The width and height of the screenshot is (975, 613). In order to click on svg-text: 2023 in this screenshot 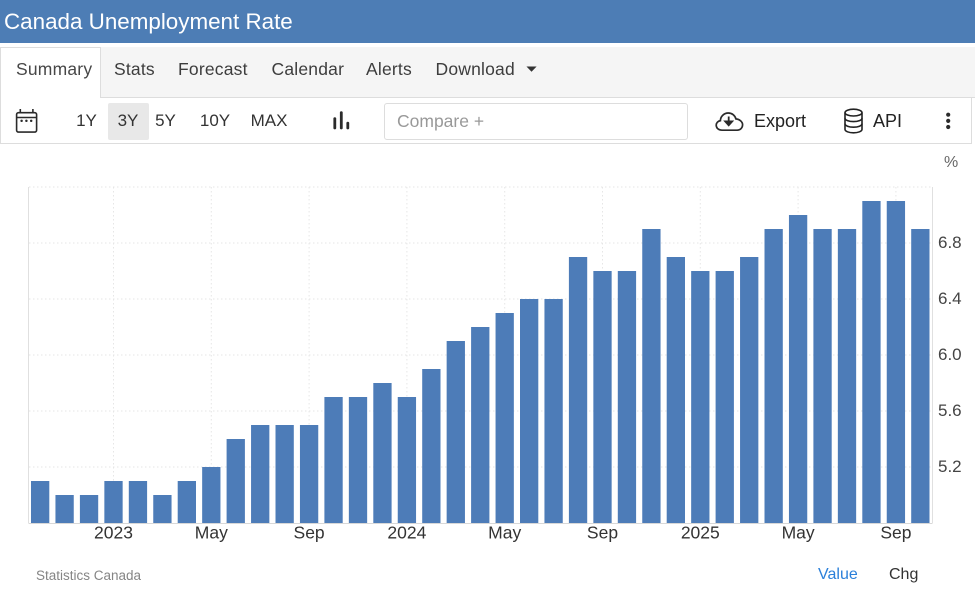, I will do `click(113, 533)`.